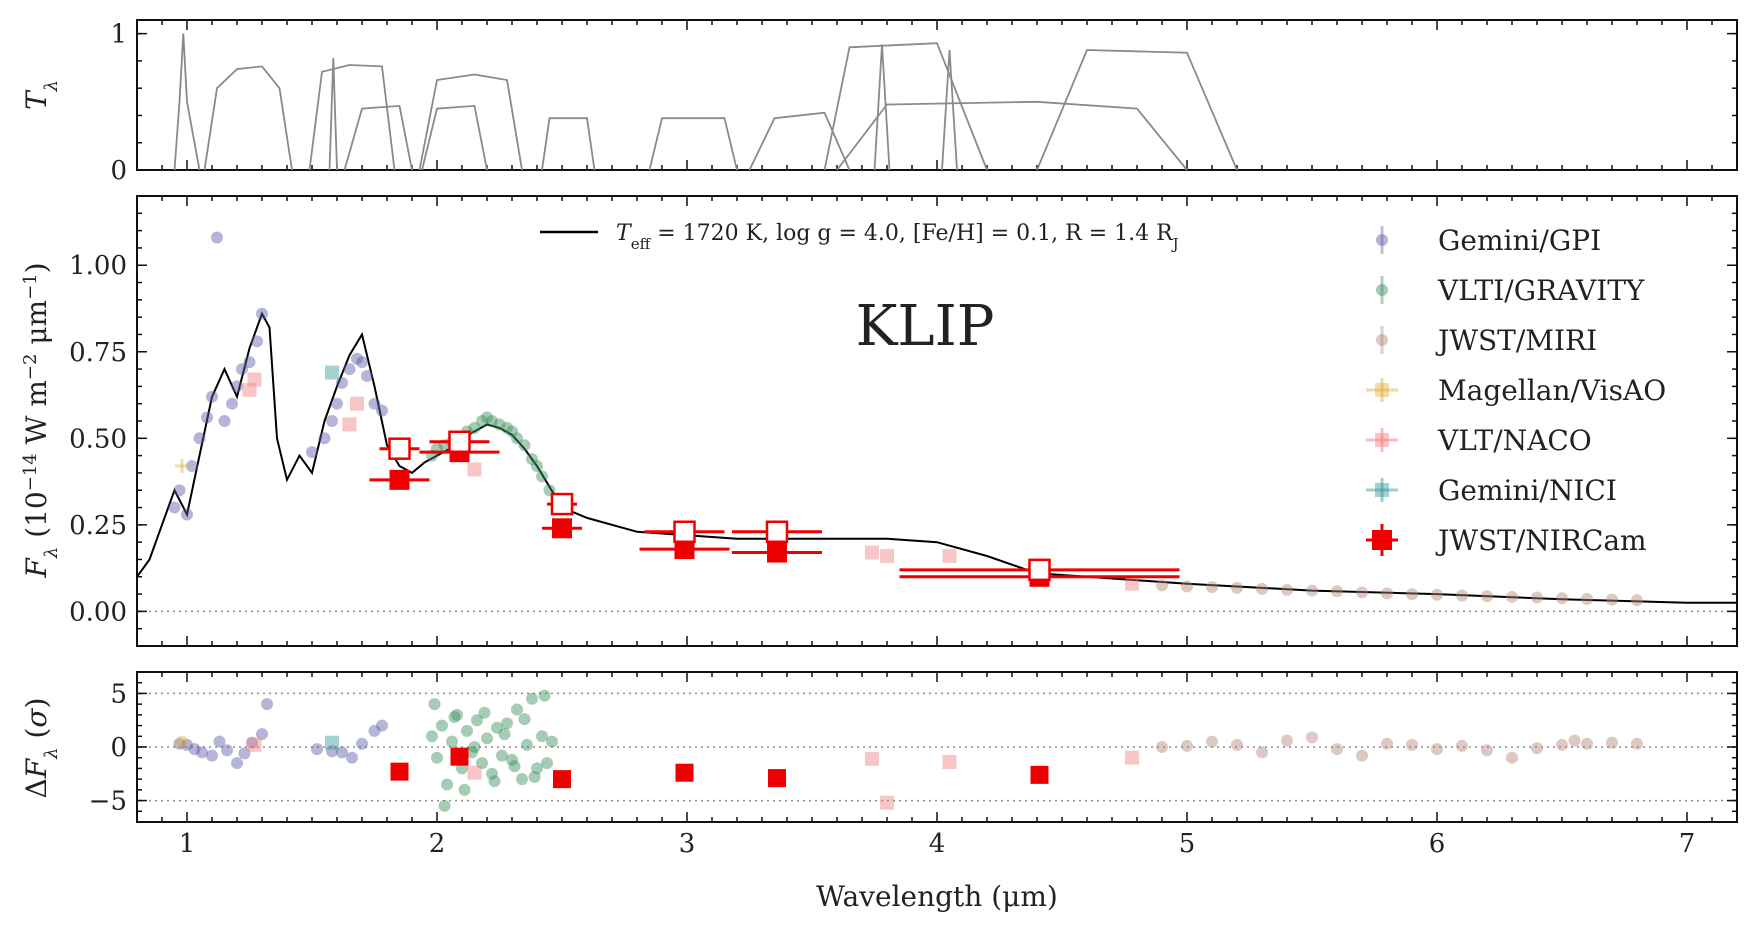 Image resolution: width=1757 pixels, height=936 pixels. What do you see at coordinates (98, 439) in the screenshot?
I see `y-tick-label: 0.50` at bounding box center [98, 439].